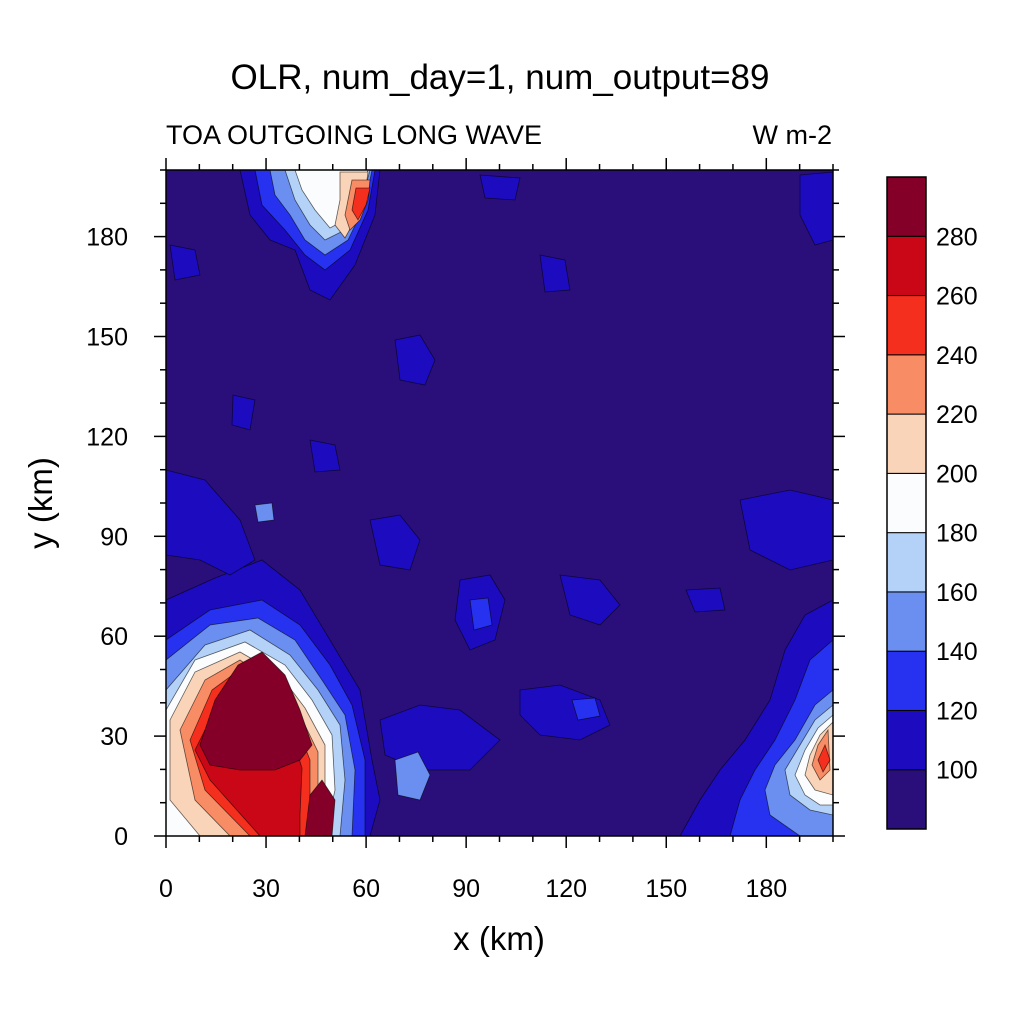  What do you see at coordinates (121, 837) in the screenshot?
I see `y-tick-label: 0` at bounding box center [121, 837].